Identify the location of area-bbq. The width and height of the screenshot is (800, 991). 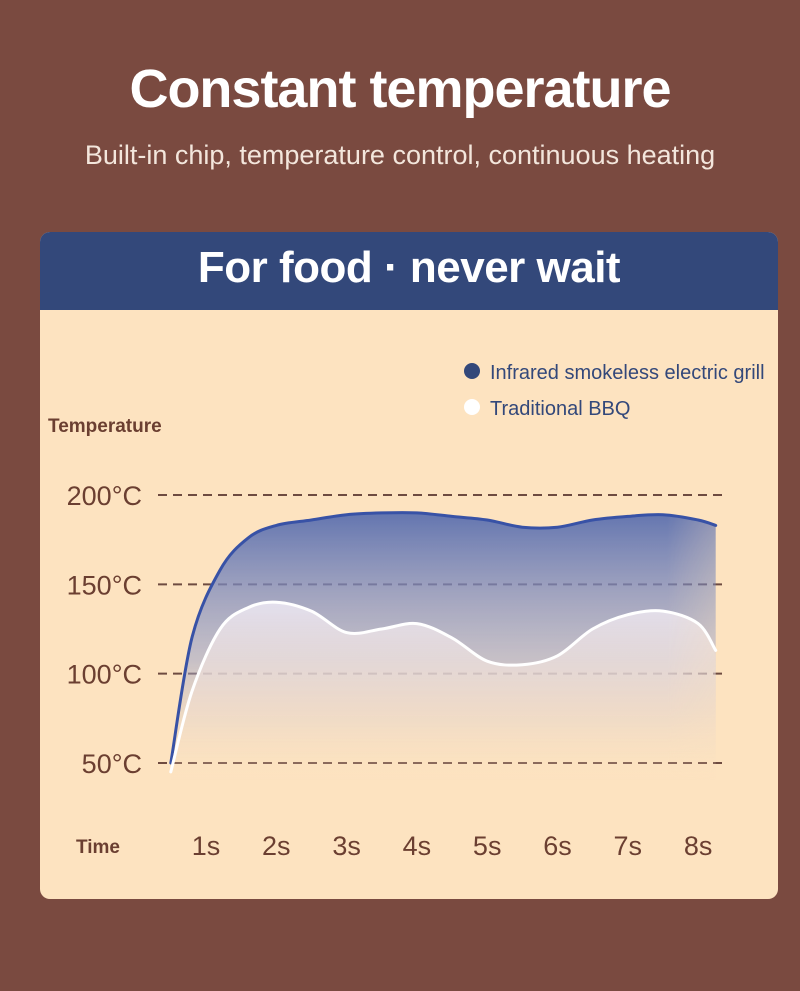
(443, 691).